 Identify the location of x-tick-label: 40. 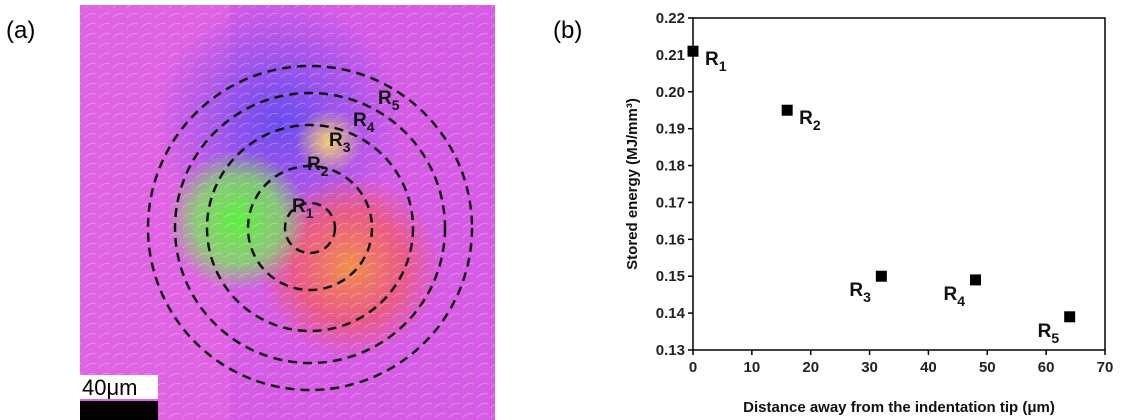
(928, 367).